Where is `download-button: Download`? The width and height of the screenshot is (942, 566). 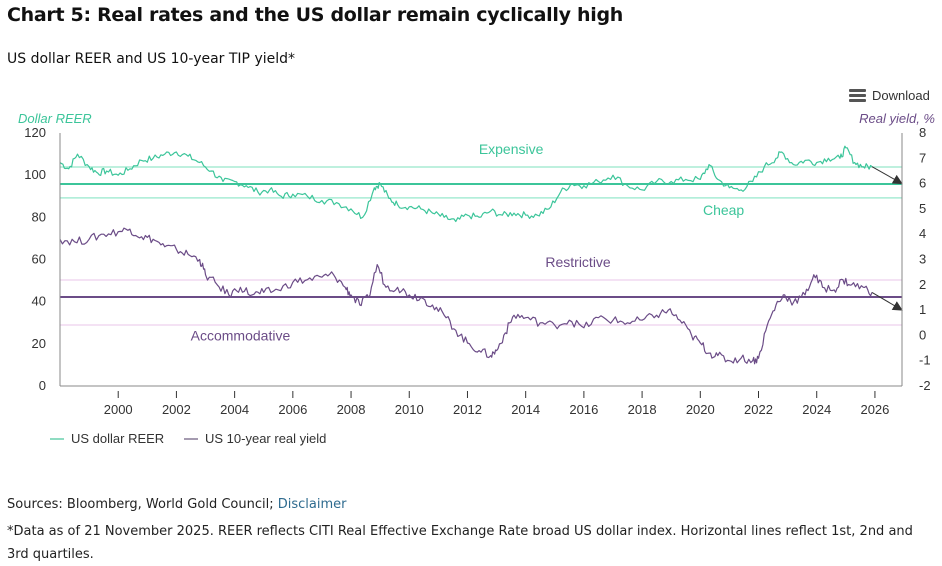 download-button: Download is located at coordinates (889, 95).